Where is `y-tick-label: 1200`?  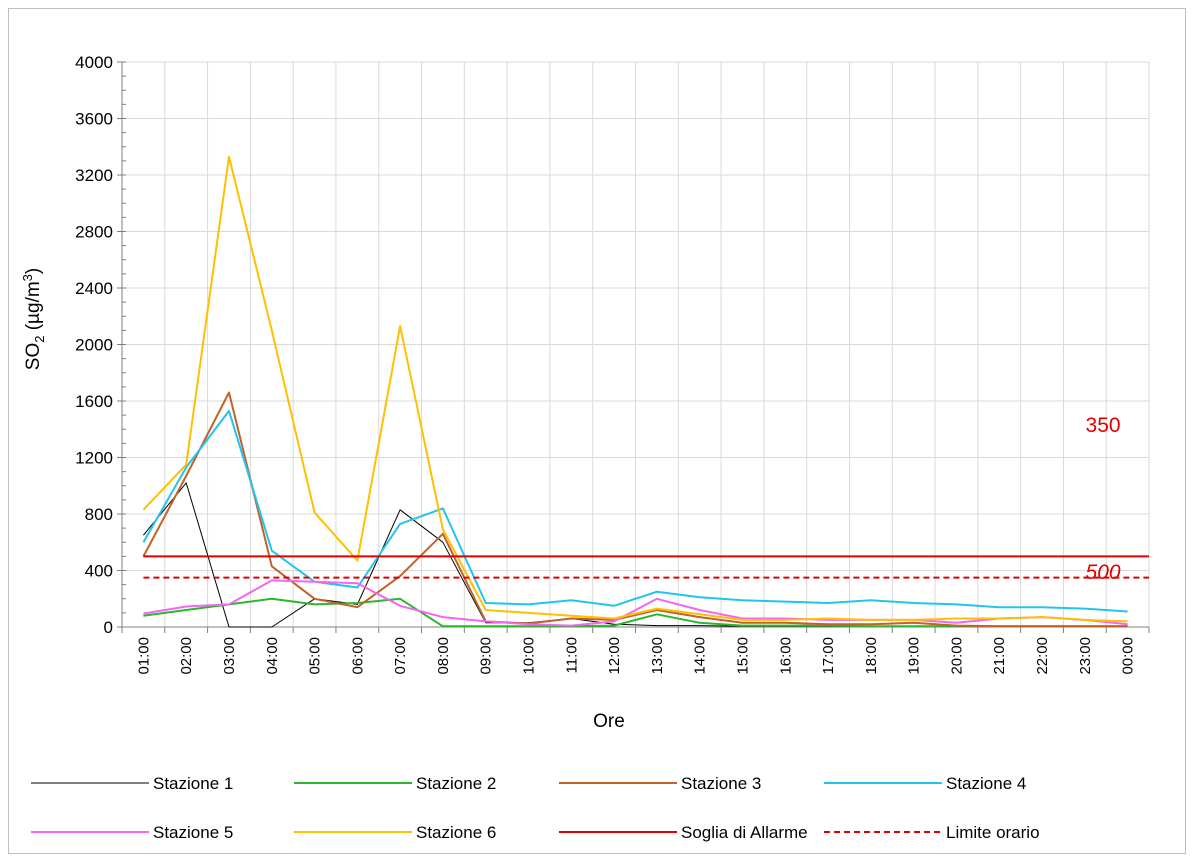
y-tick-label: 1200 is located at coordinates (94, 458).